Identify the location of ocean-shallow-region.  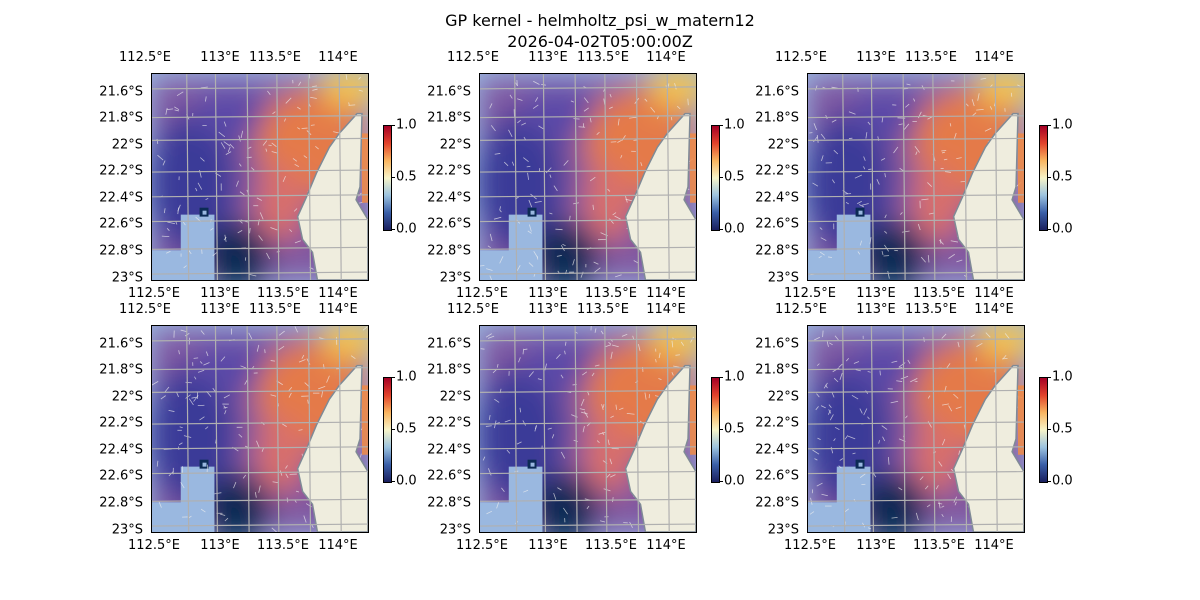
(839, 247).